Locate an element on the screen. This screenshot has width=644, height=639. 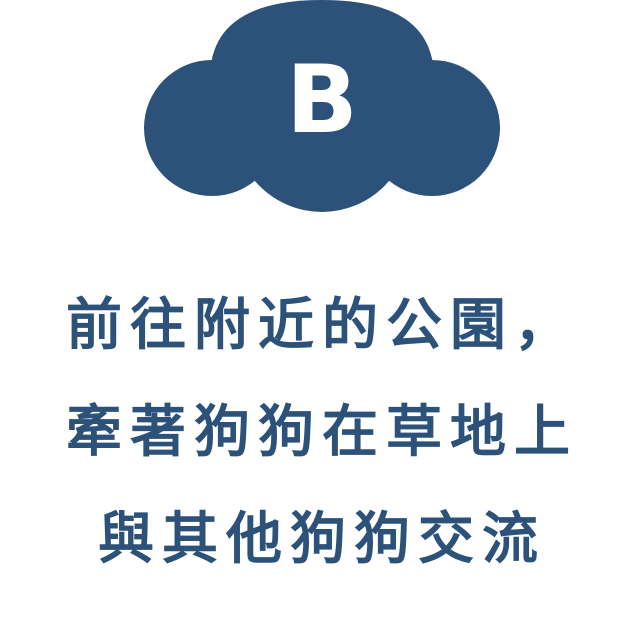
badge-letter: B is located at coordinates (322, 100).